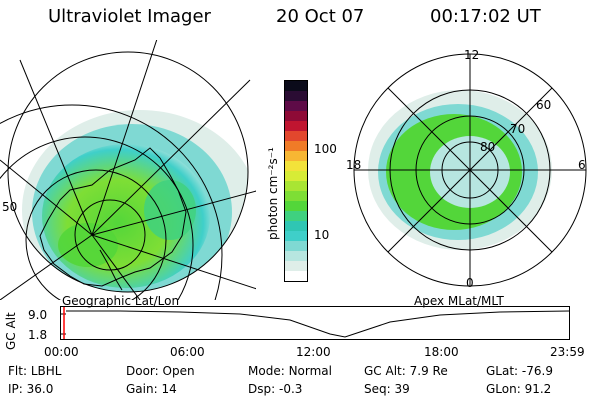 The height and width of the screenshot is (400, 600). What do you see at coordinates (503, 389) in the screenshot?
I see `glon-label: GLon:` at bounding box center [503, 389].